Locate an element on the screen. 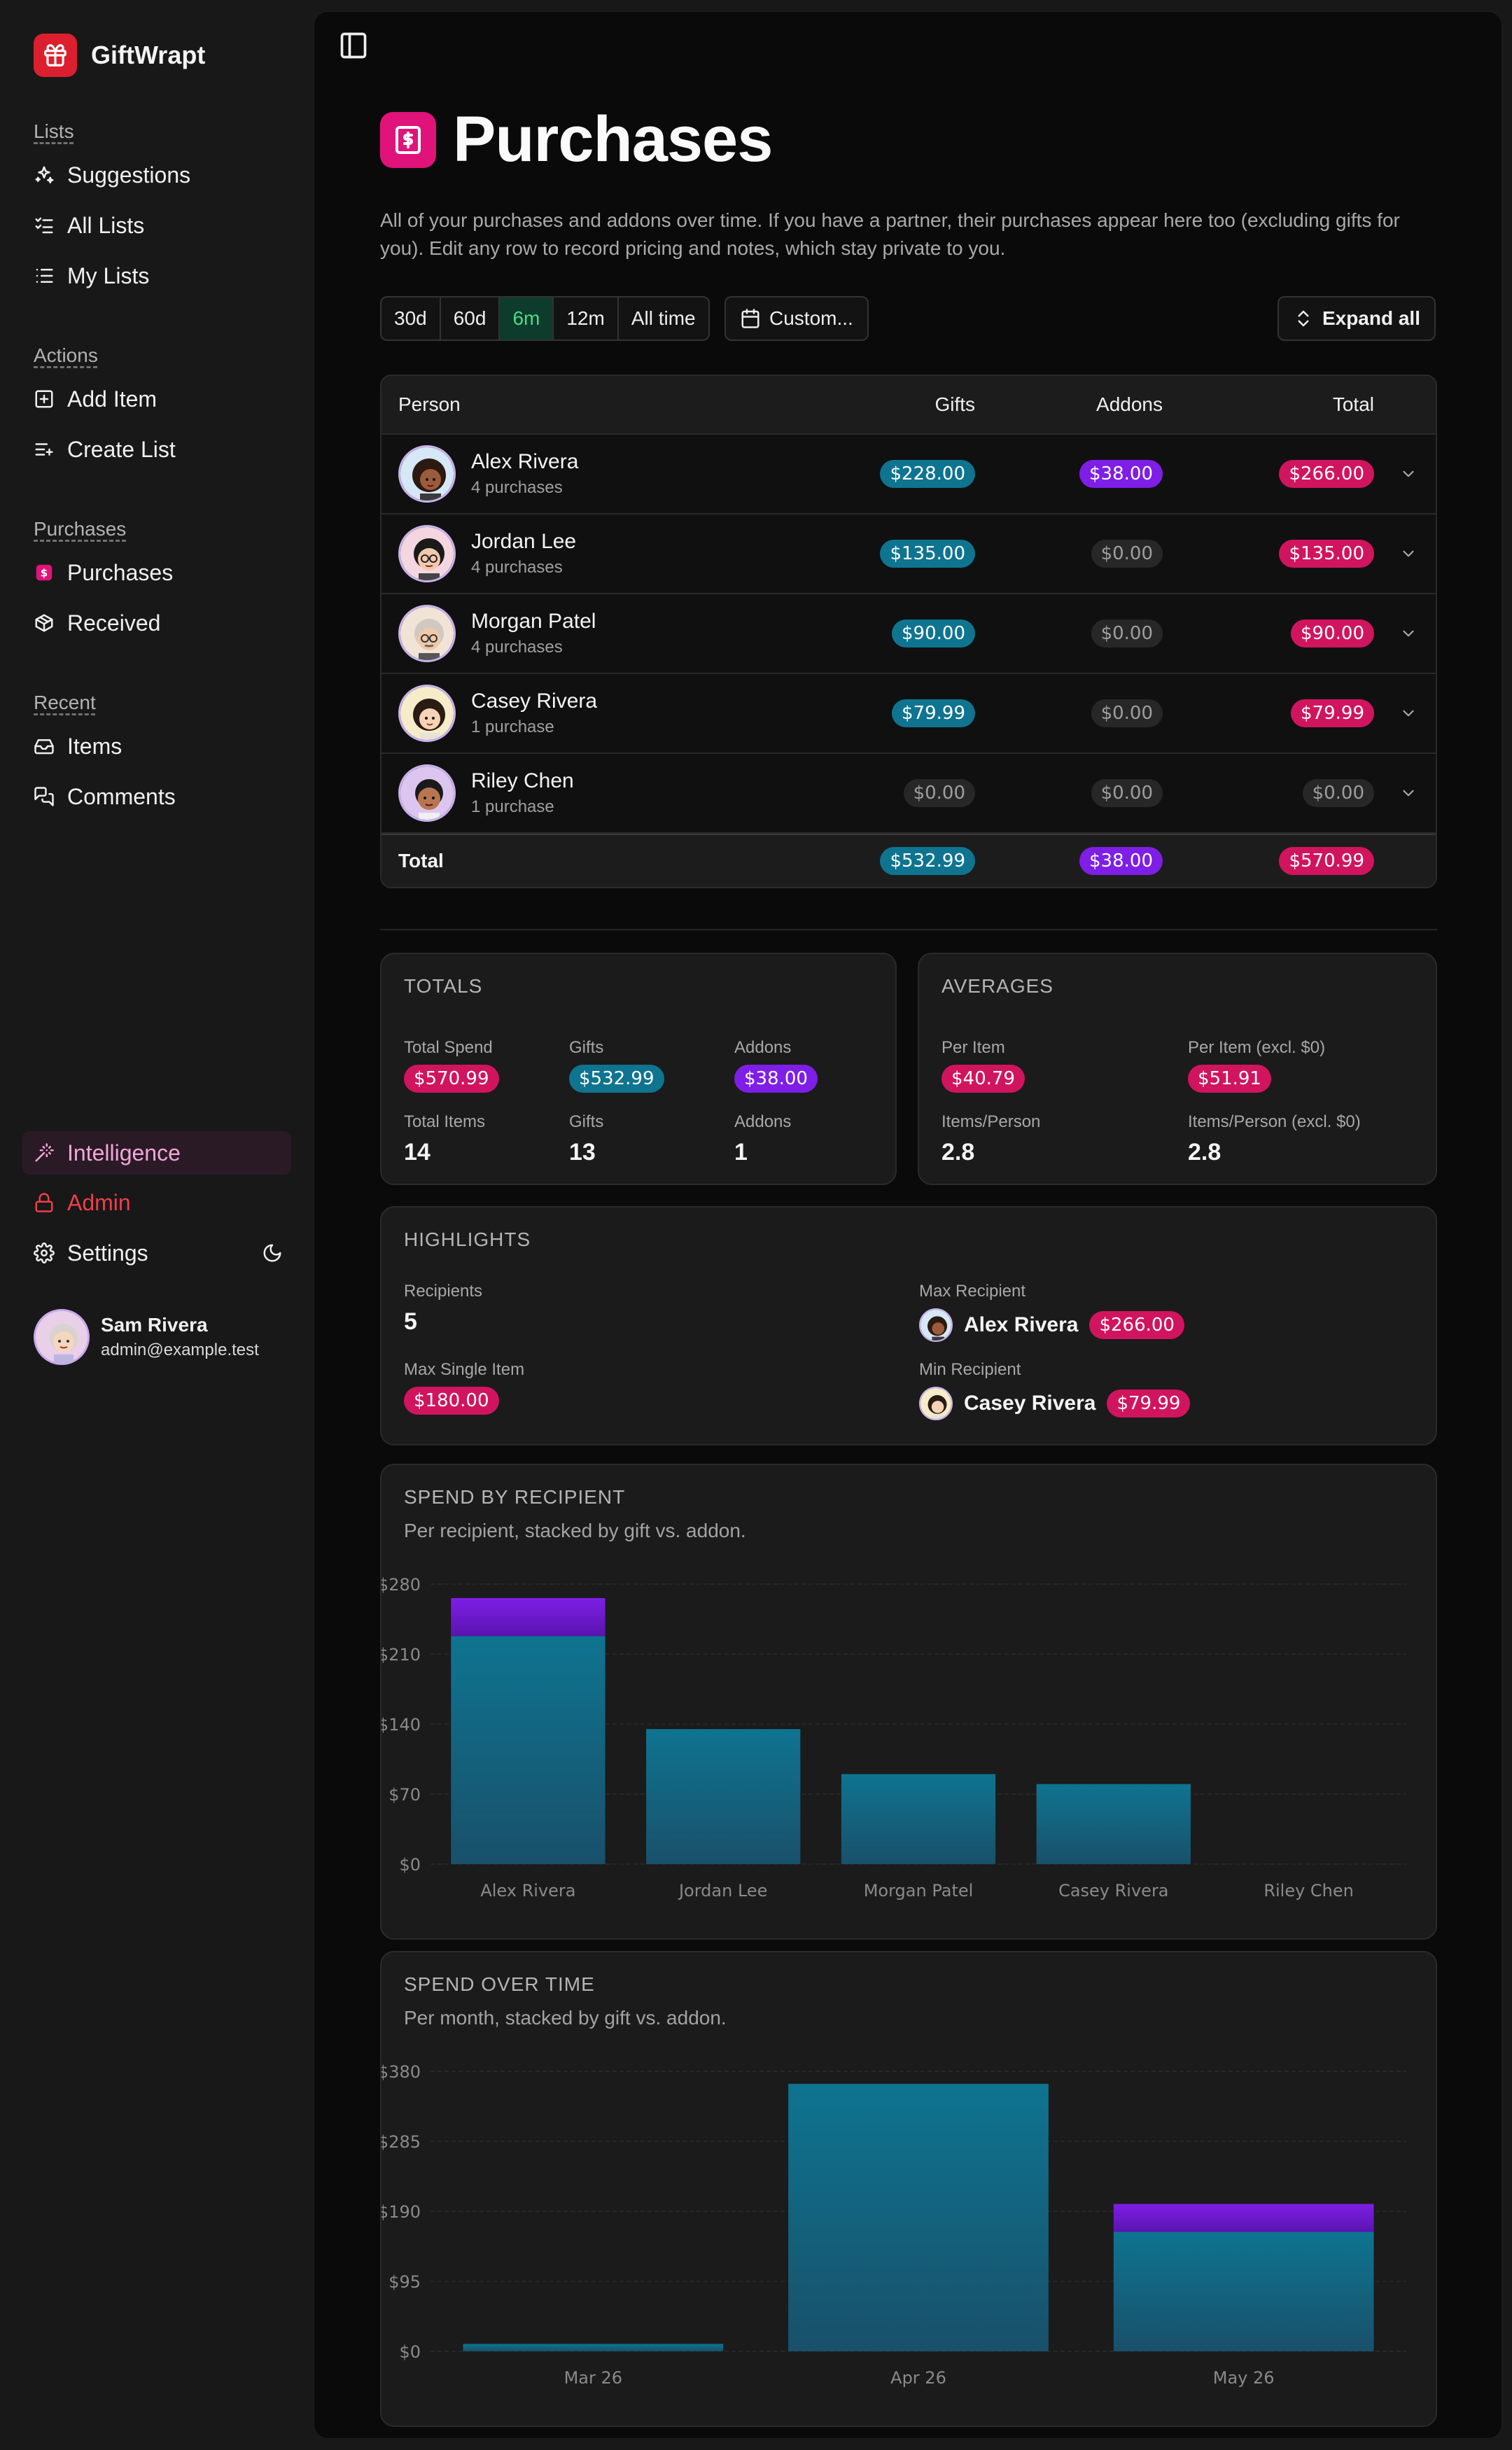 The width and height of the screenshot is (1512, 2450). range-30d-button: 30d is located at coordinates (411, 319).